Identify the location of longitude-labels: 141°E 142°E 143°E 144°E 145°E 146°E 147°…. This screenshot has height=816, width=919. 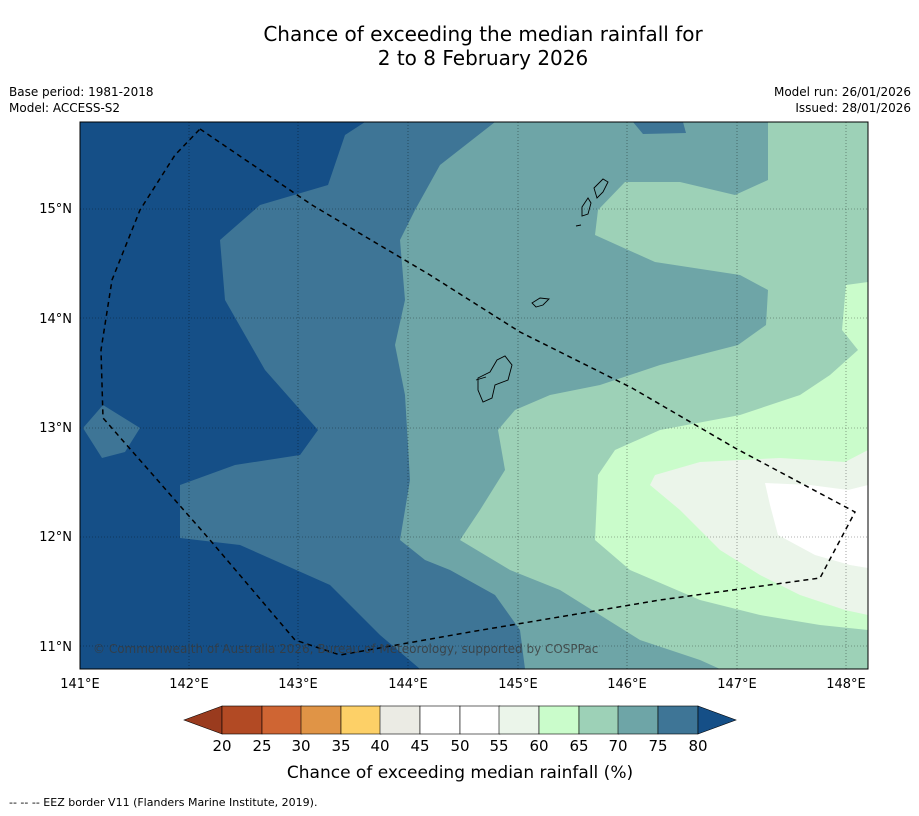
(463, 684).